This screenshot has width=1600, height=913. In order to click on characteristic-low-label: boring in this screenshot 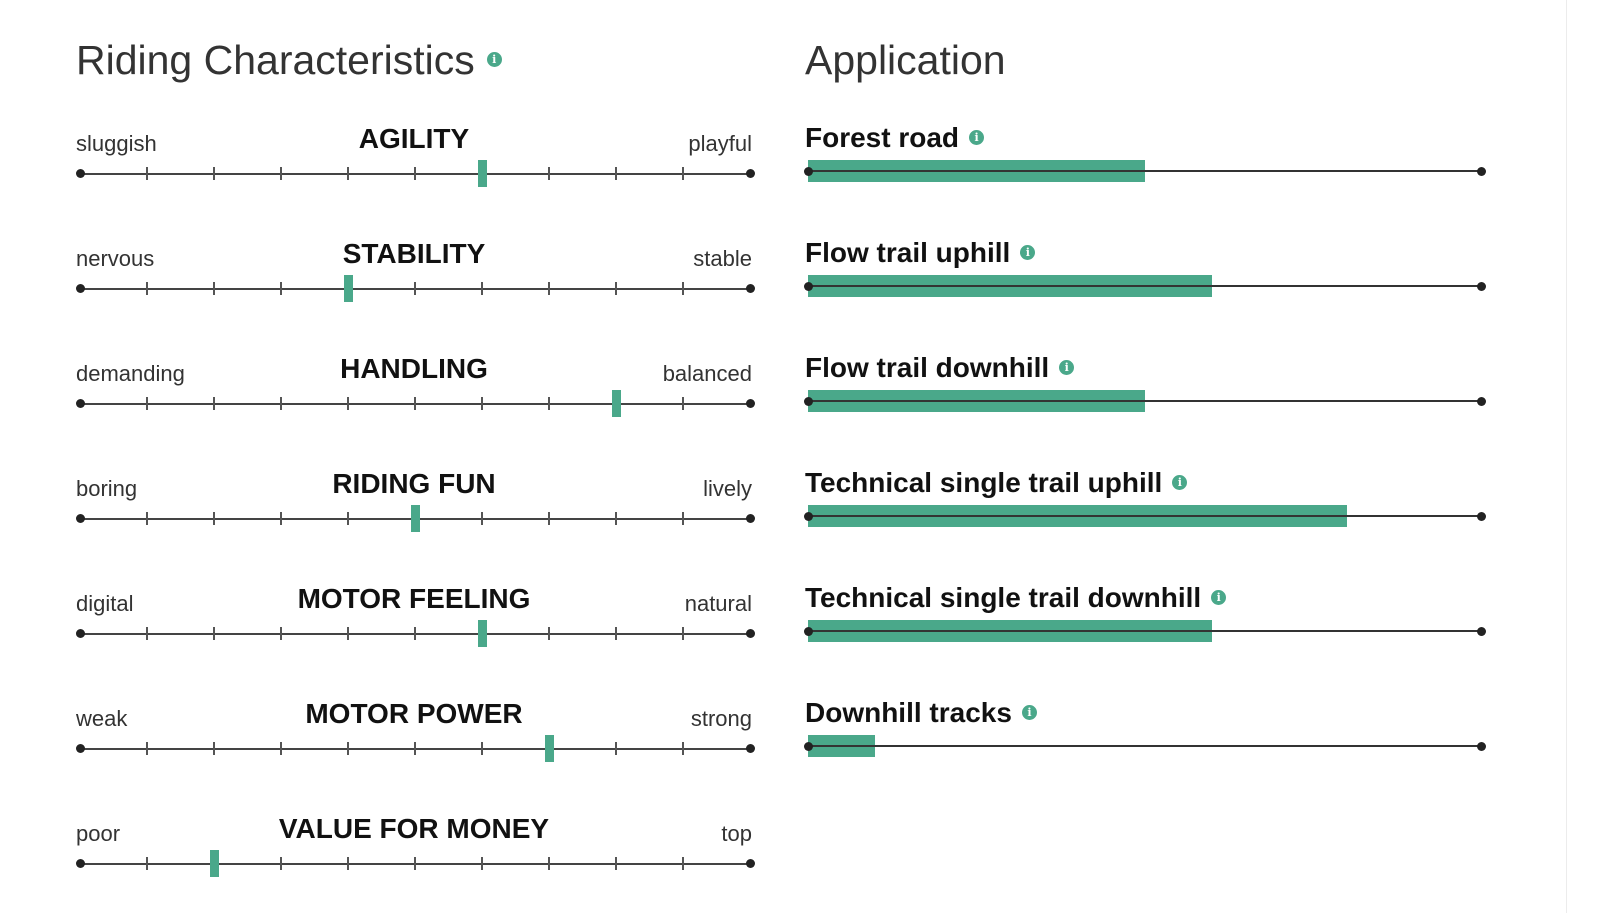, I will do `click(107, 488)`.